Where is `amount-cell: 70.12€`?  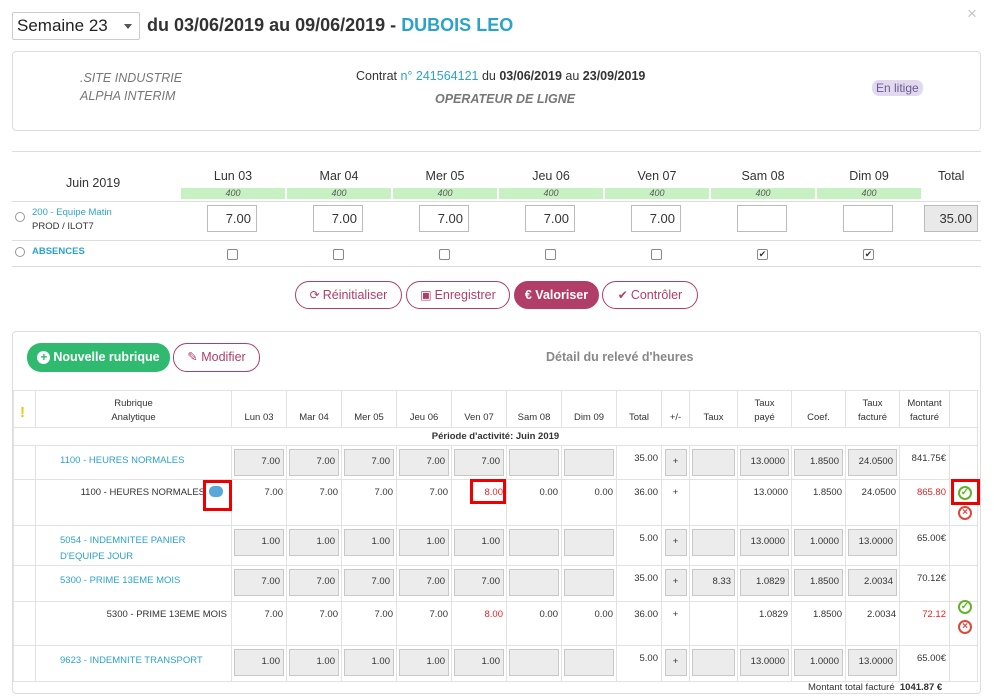 amount-cell: 70.12€ is located at coordinates (924, 583).